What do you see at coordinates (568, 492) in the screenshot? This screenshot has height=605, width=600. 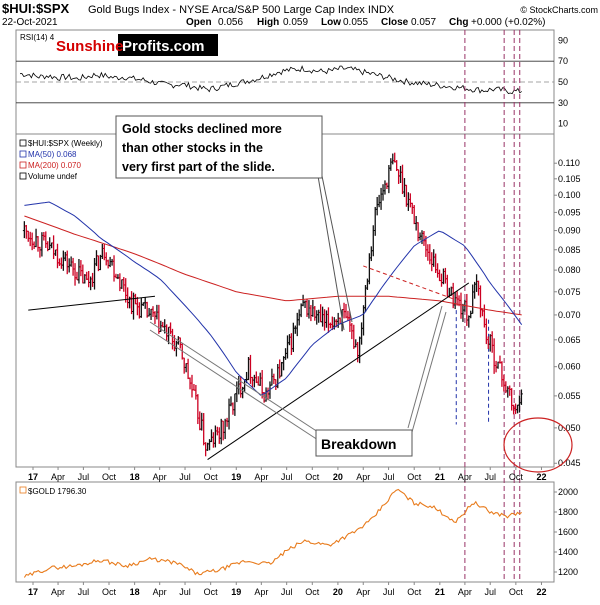 I see `gold-tick-2000: 2000` at bounding box center [568, 492].